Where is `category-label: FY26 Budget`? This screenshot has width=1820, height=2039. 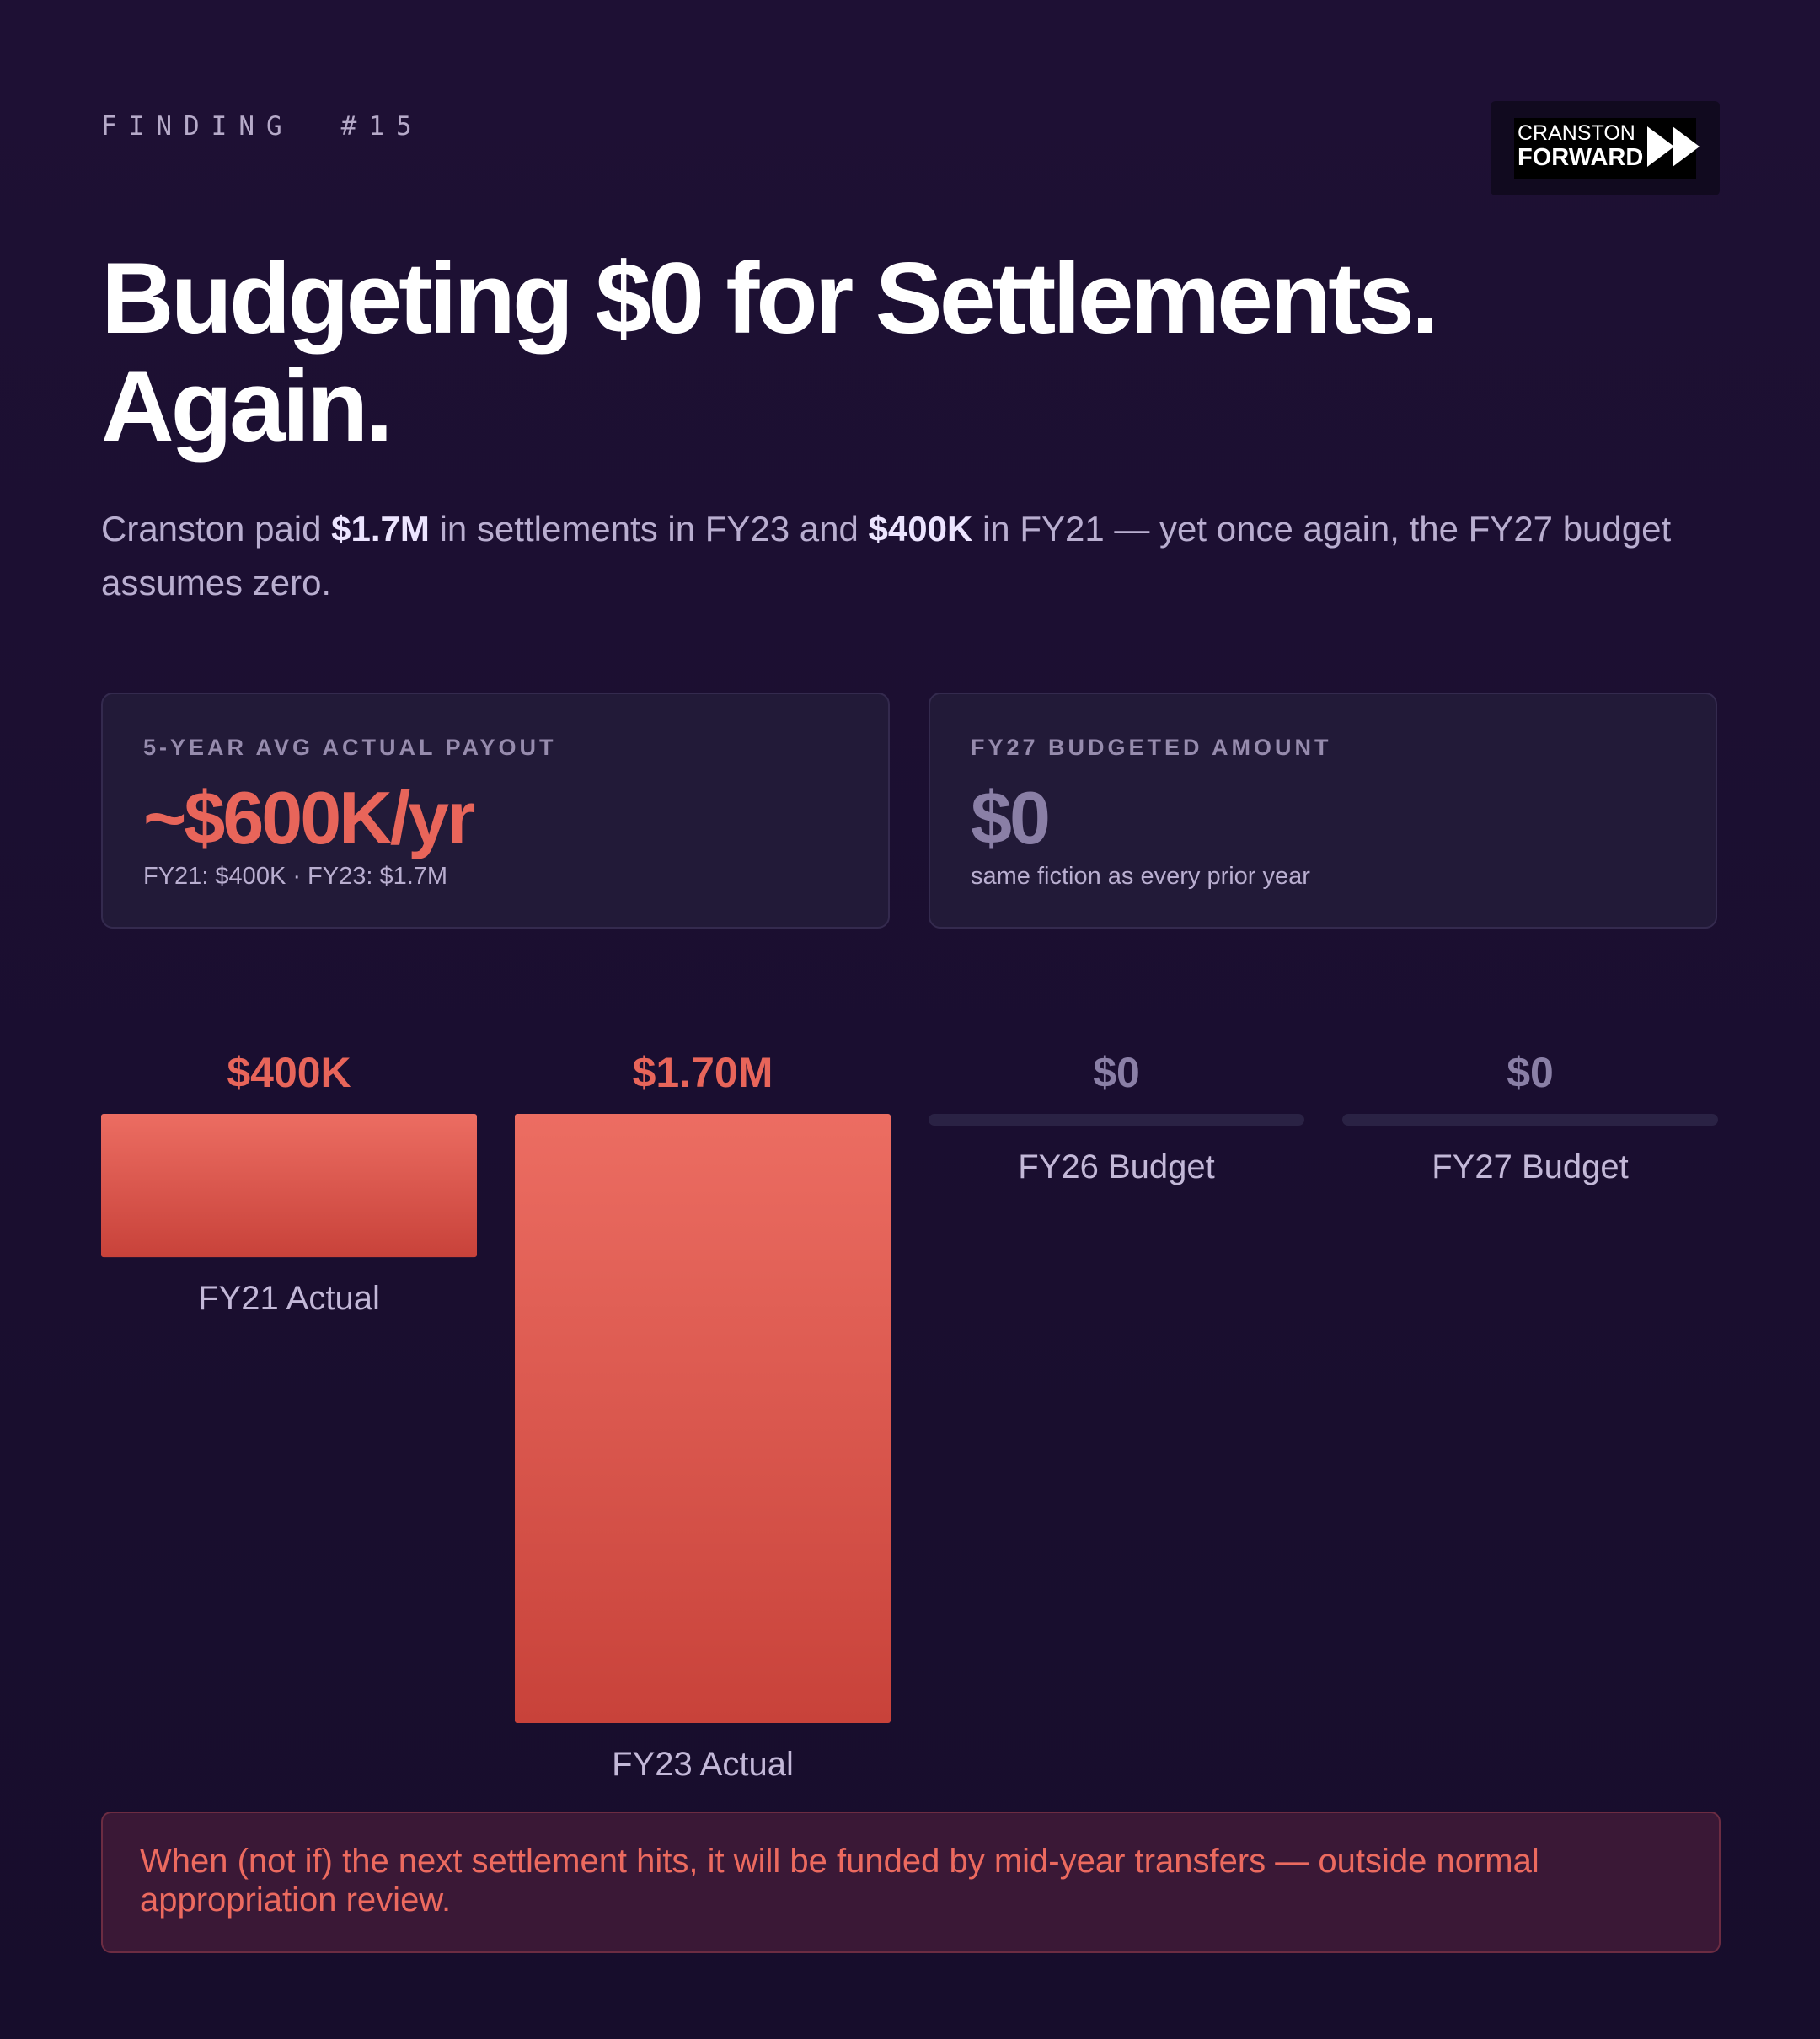 category-label: FY26 Budget is located at coordinates (1116, 1166).